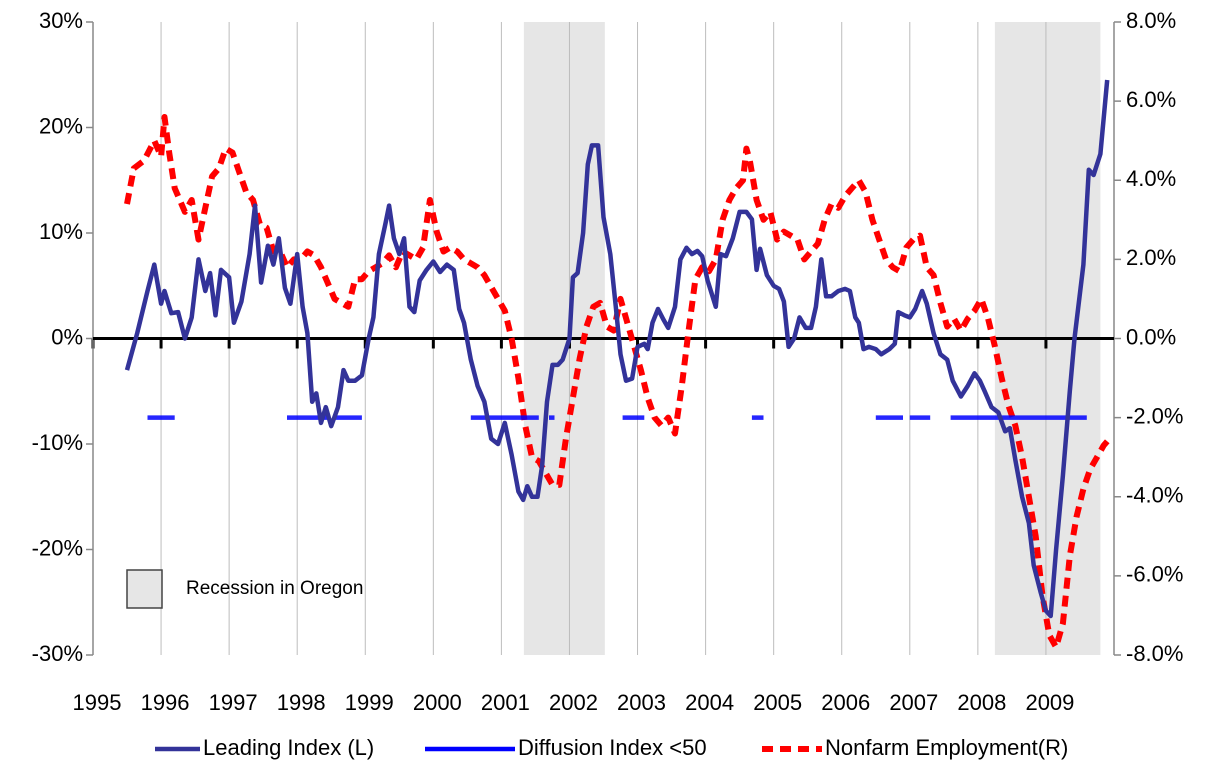  I want to click on recession-legend-label: Recession in Oregon, so click(274, 588).